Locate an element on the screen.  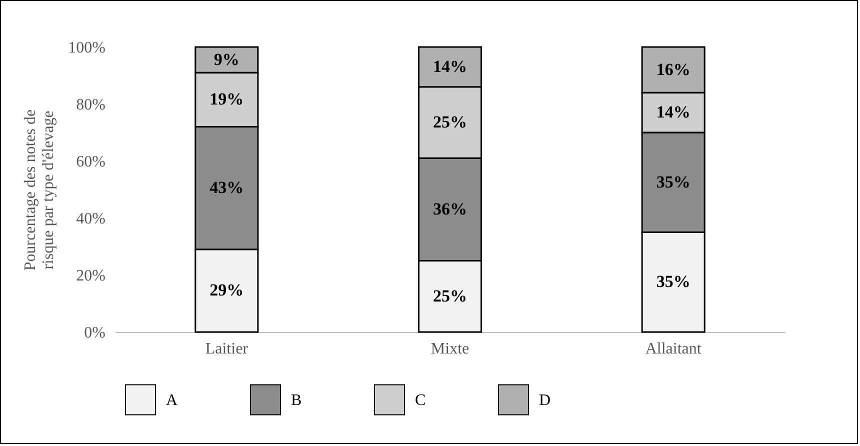
data-label: 36% is located at coordinates (450, 208).